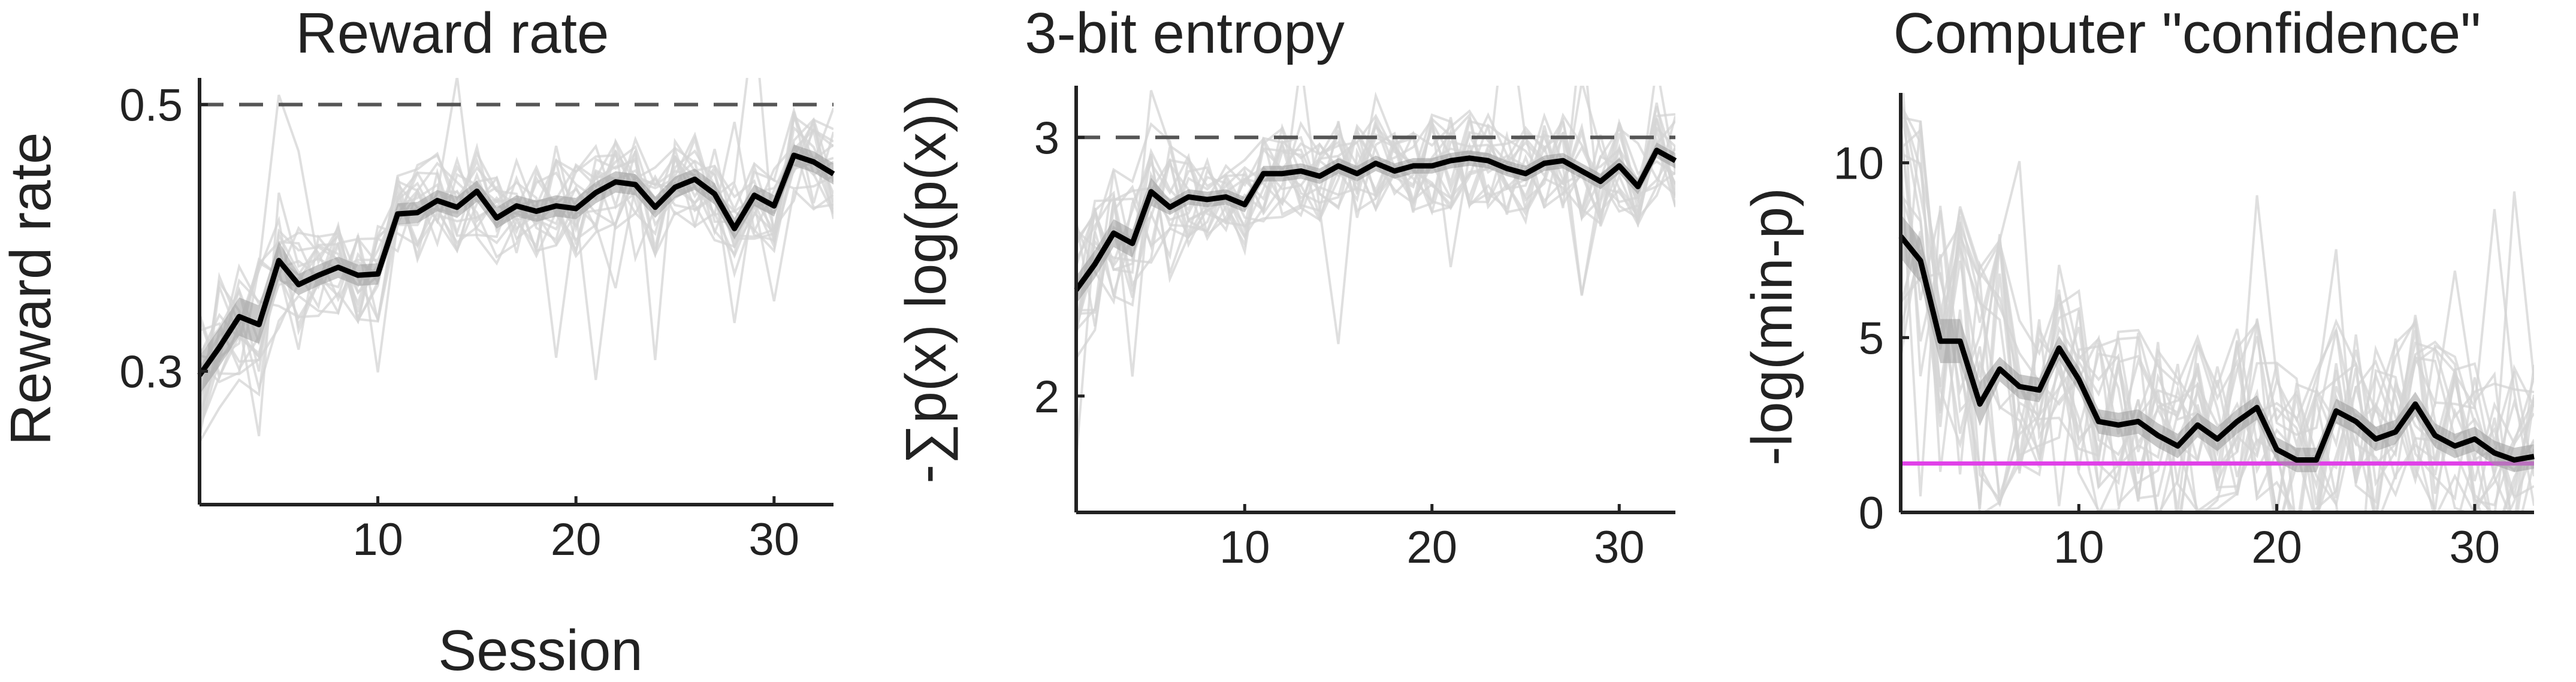 The width and height of the screenshot is (2576, 682). I want to click on y-tick-label: 0, so click(1872, 513).